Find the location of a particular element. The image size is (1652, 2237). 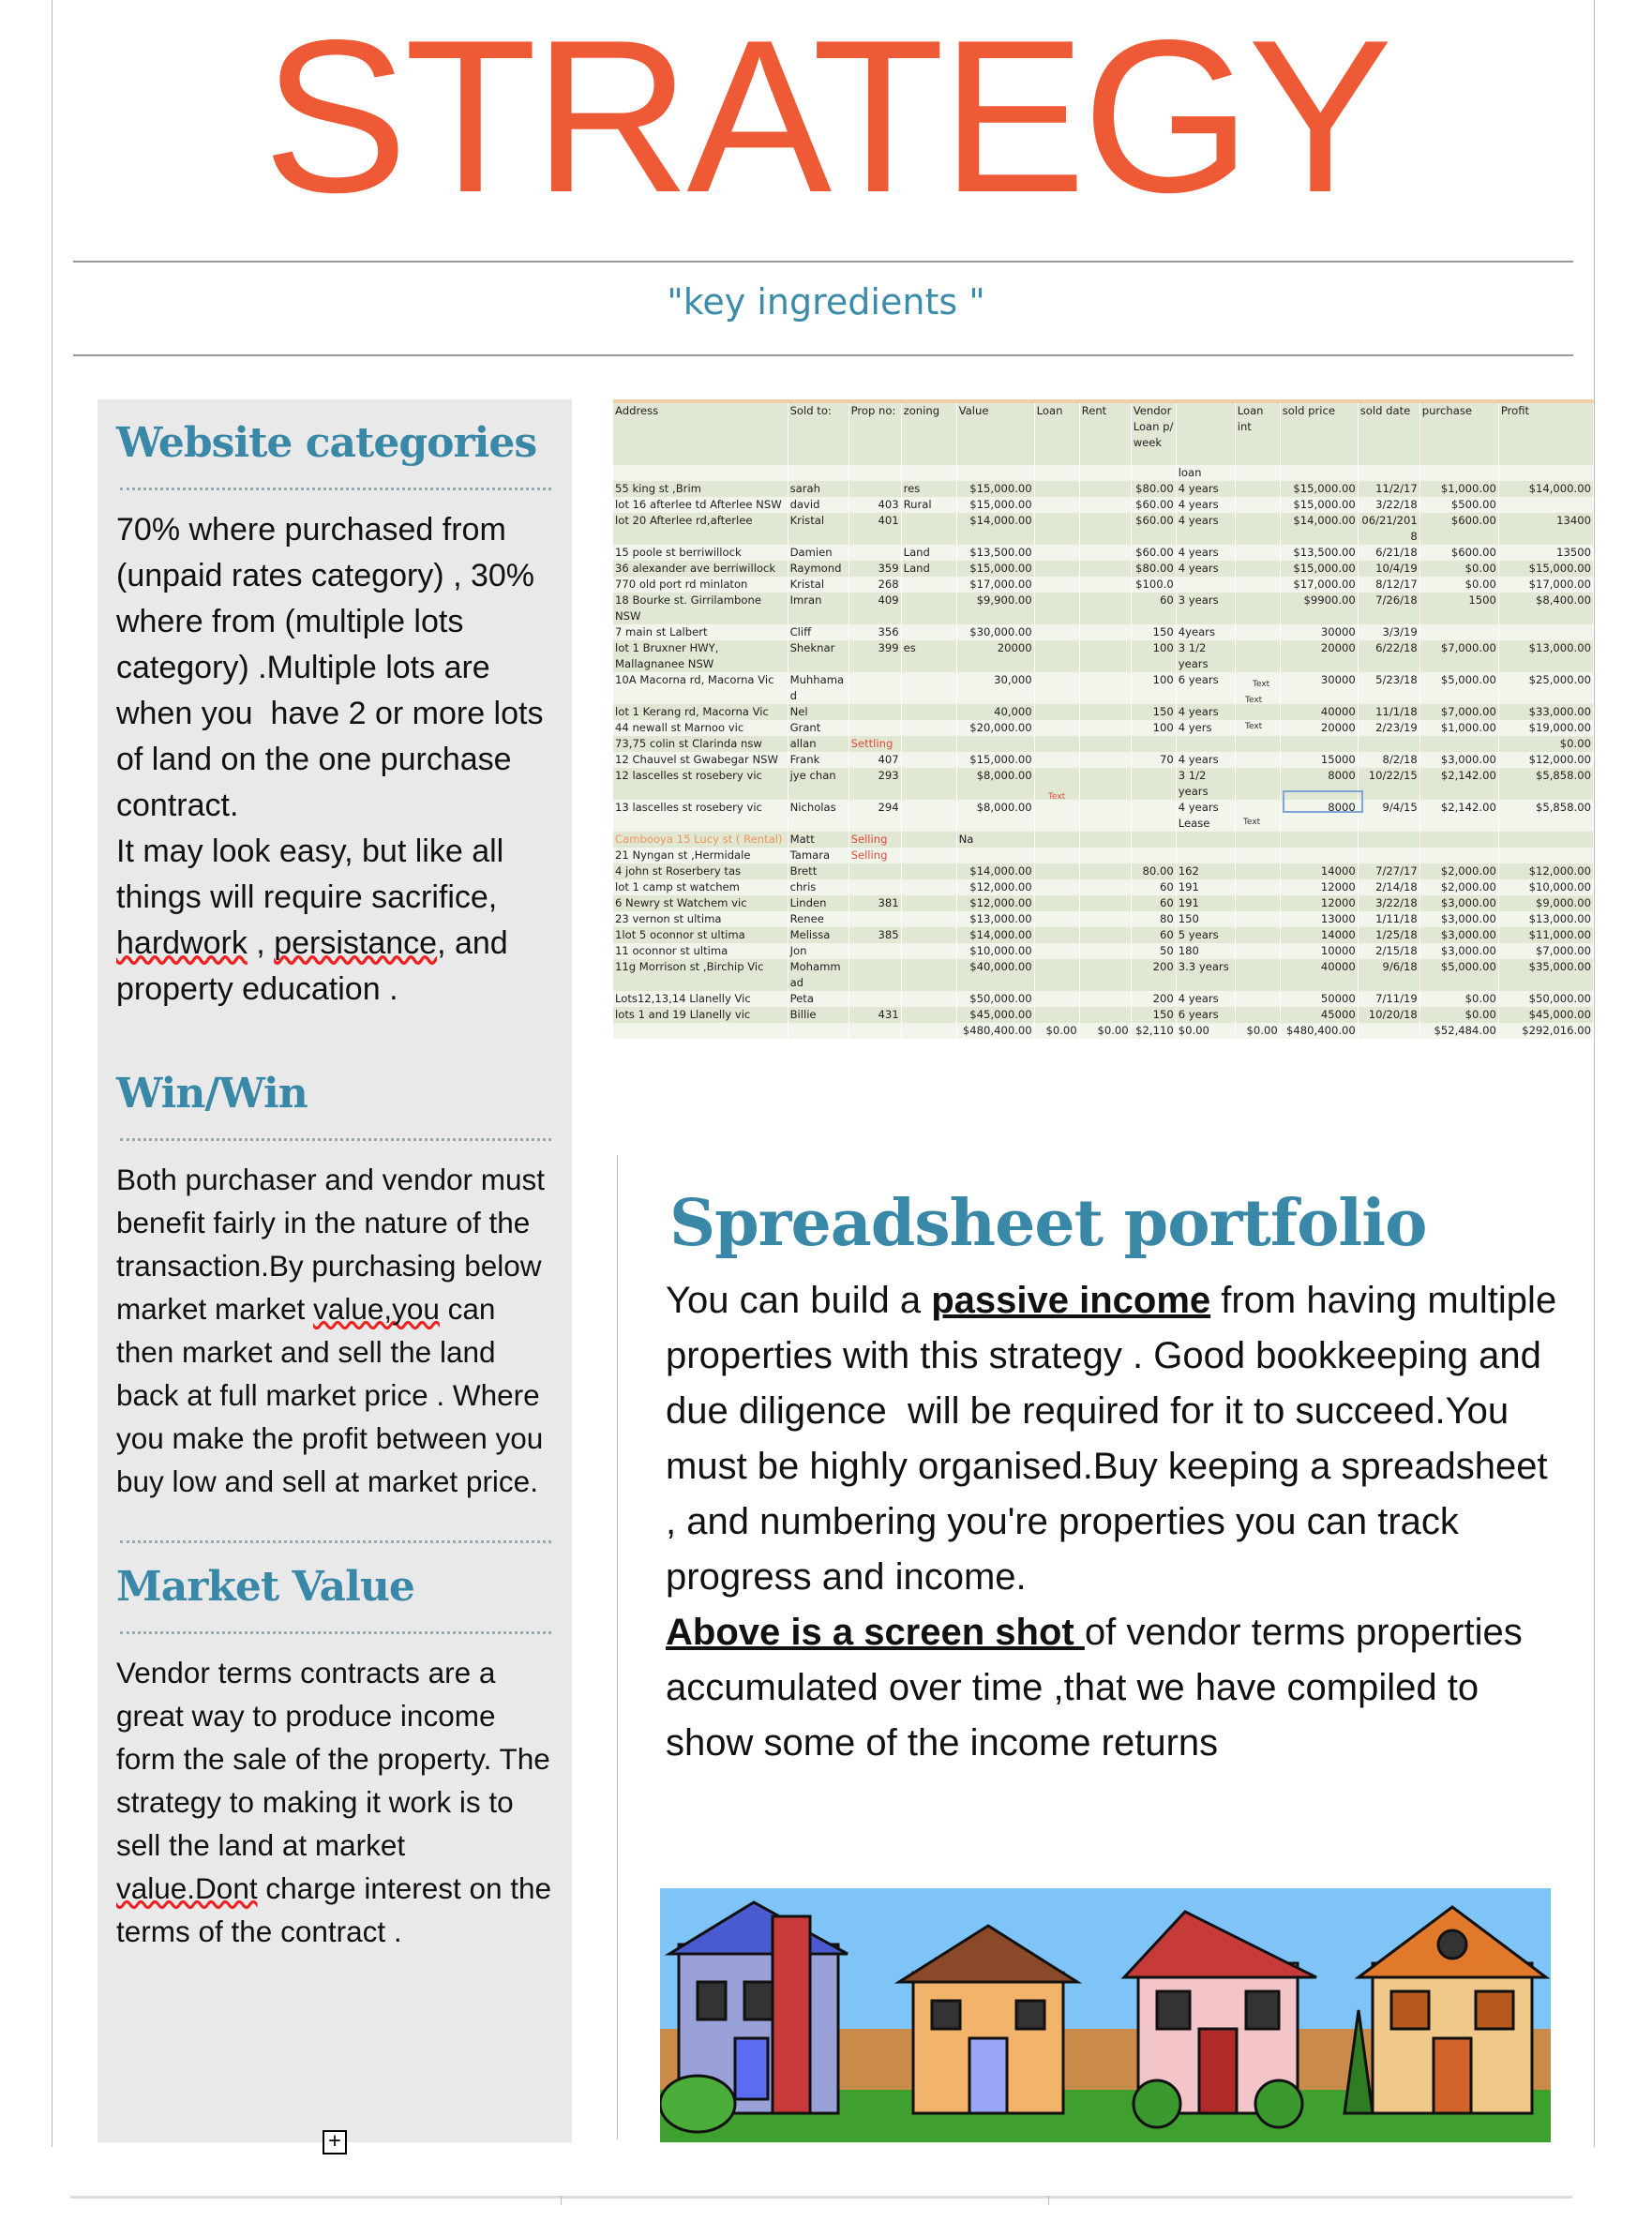

table-cell: Address is located at coordinates (700, 434).